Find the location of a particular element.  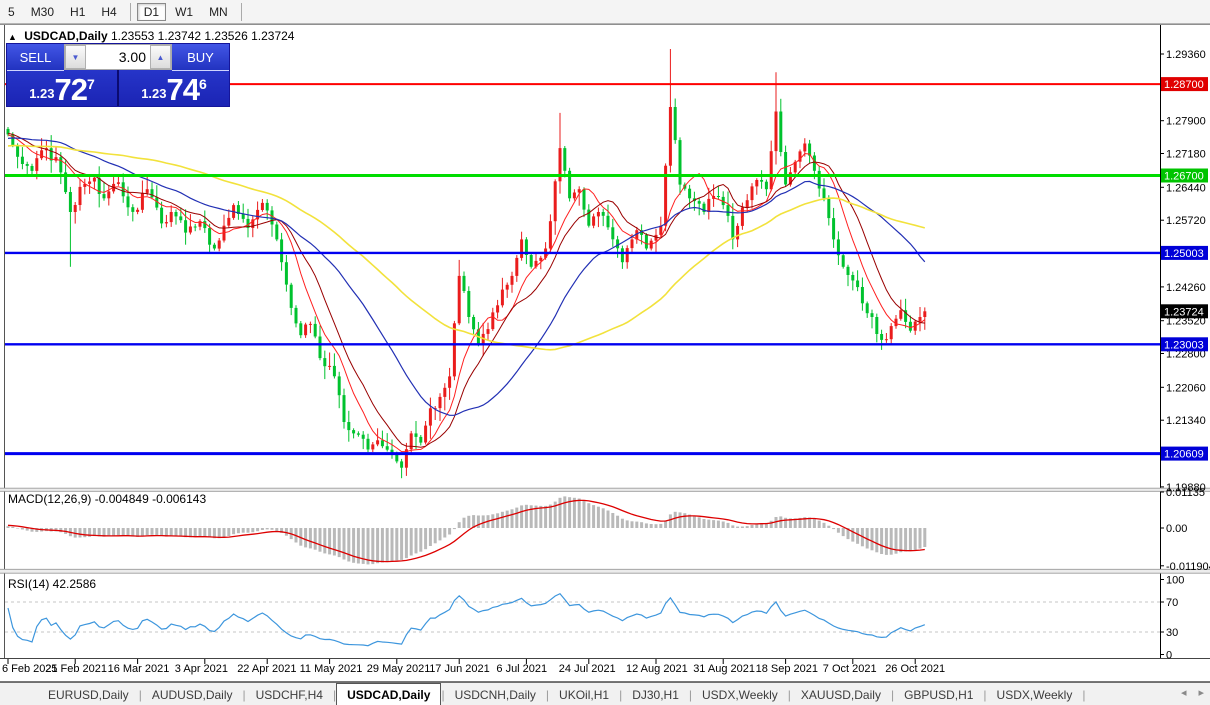

buy-price: 1.23 74 6 is located at coordinates (174, 88).